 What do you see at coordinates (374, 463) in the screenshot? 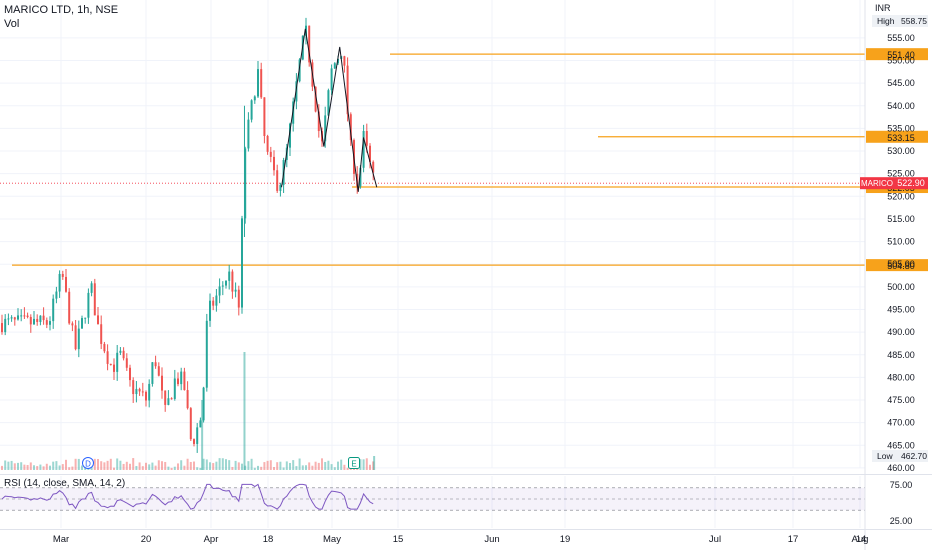
I see `volume-spike` at bounding box center [374, 463].